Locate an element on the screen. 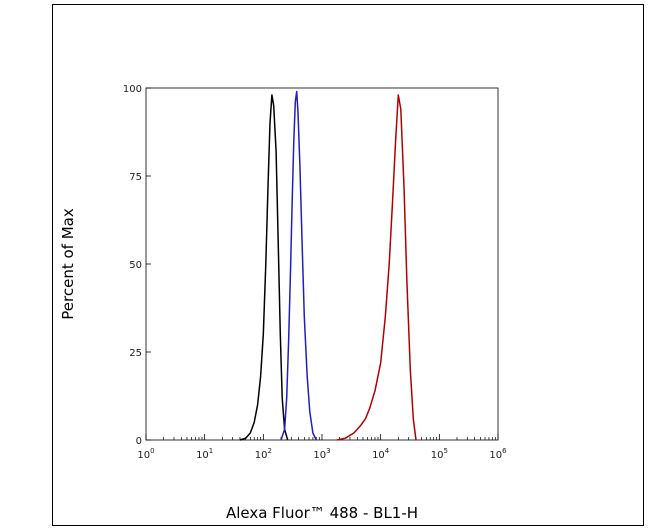 Image resolution: width=650 pixels, height=532 pixels. y-tick-label: 100 is located at coordinates (132, 89).